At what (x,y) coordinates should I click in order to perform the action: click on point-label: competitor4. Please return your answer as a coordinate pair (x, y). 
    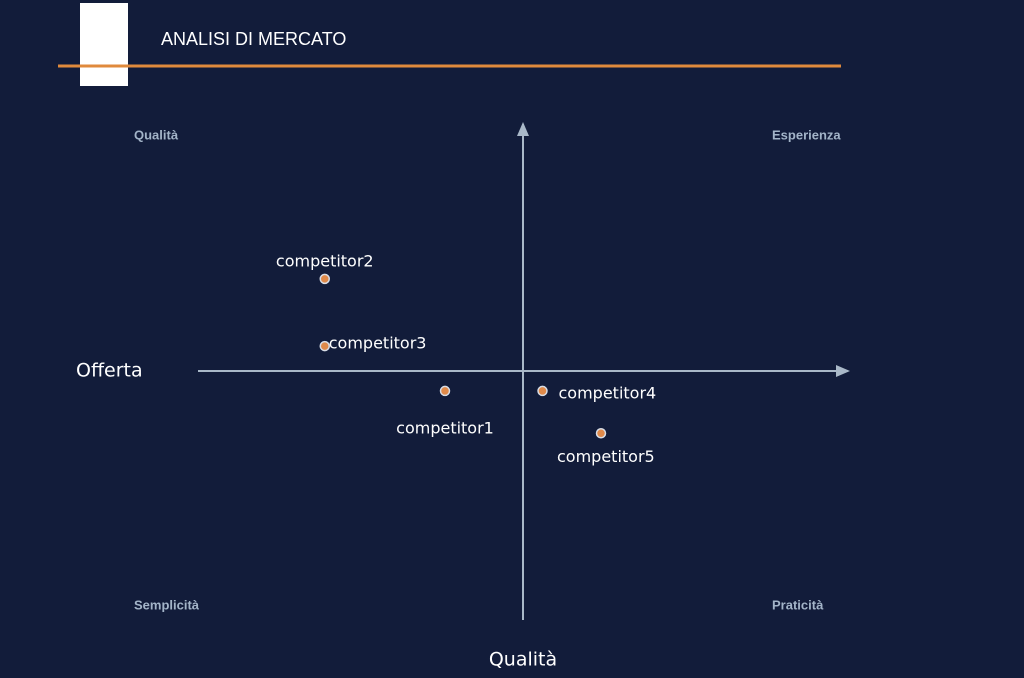
    Looking at the image, I should click on (608, 392).